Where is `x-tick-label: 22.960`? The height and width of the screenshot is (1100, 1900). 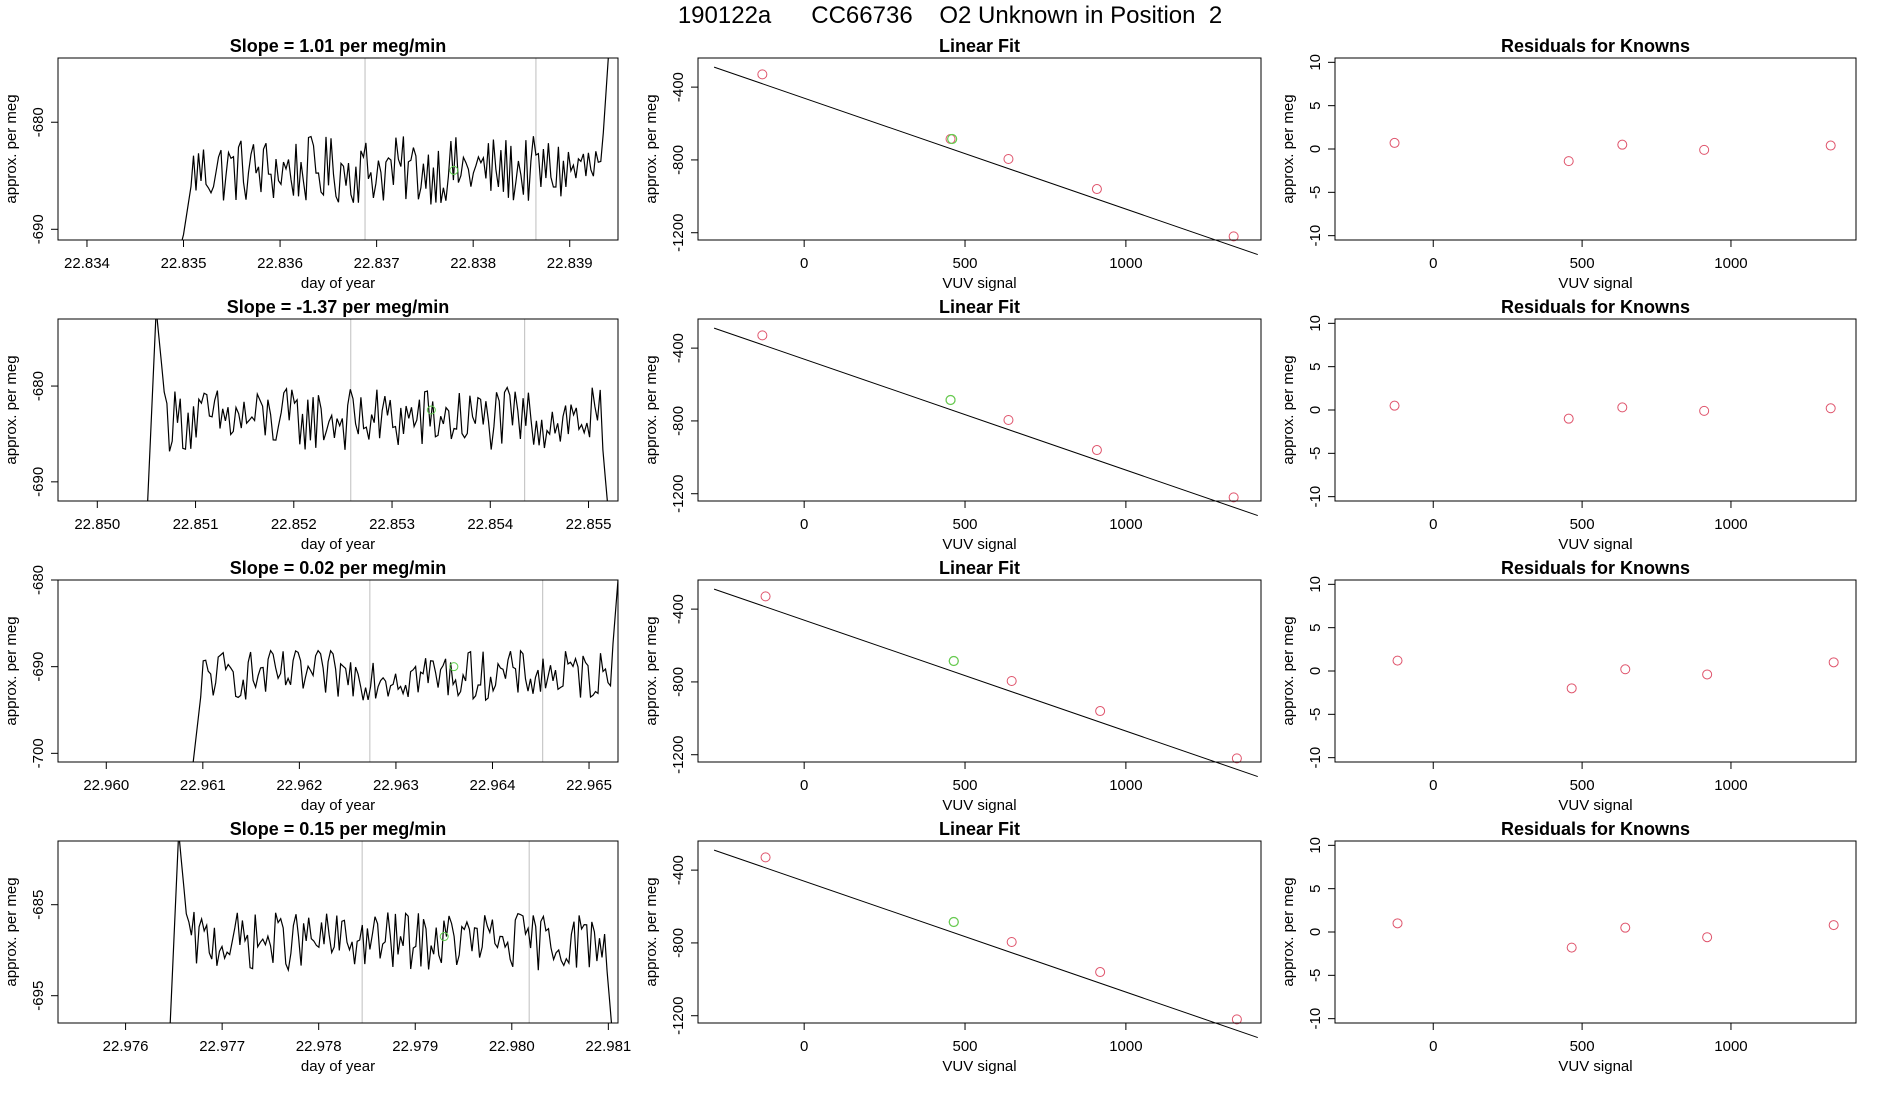 x-tick-label: 22.960 is located at coordinates (106, 785).